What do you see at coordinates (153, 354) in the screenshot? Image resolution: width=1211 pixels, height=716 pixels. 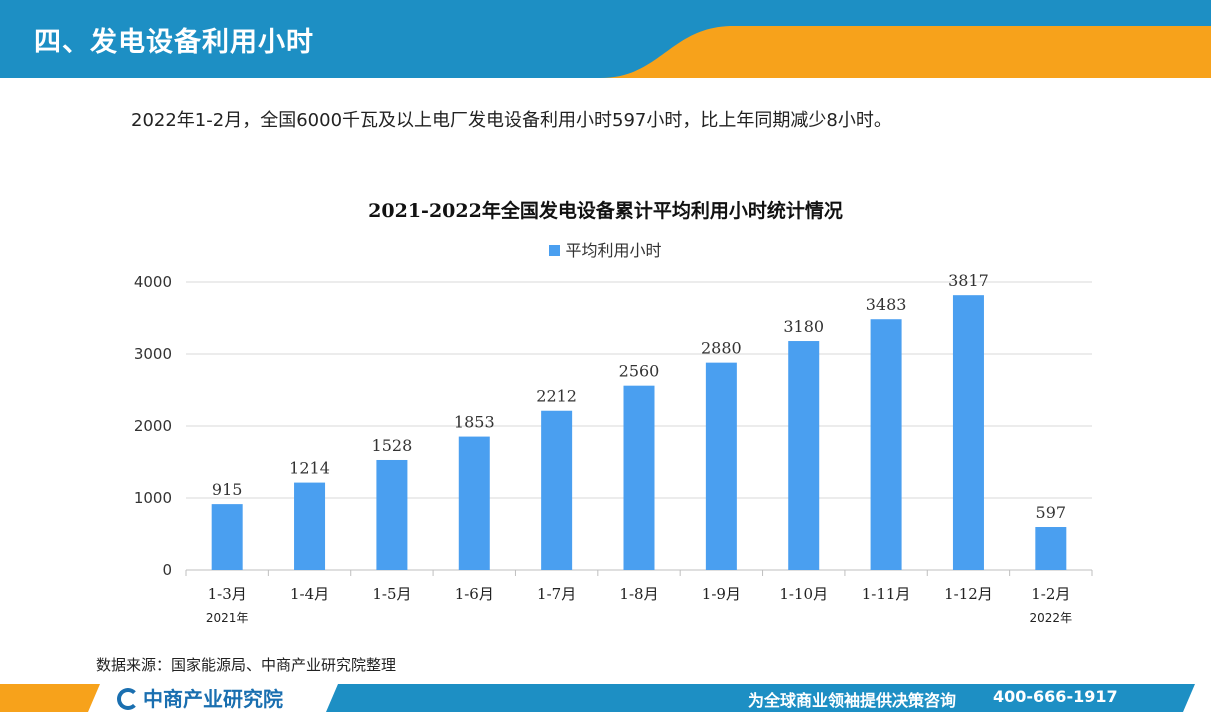 I see `y-tick-label: 3000` at bounding box center [153, 354].